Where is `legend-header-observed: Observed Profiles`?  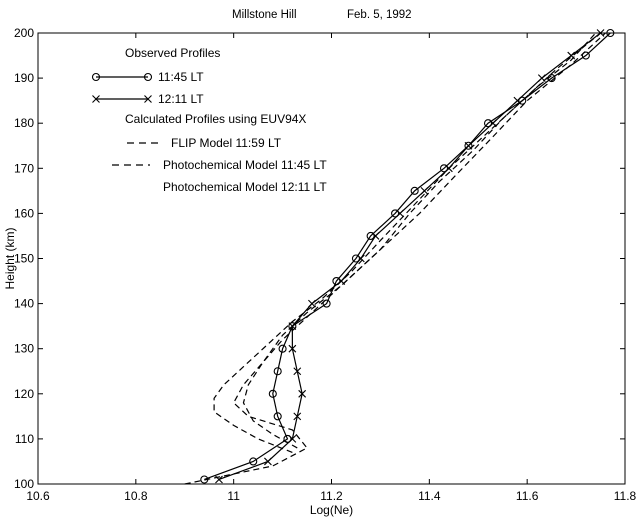 legend-header-observed: Observed Profiles is located at coordinates (172, 53).